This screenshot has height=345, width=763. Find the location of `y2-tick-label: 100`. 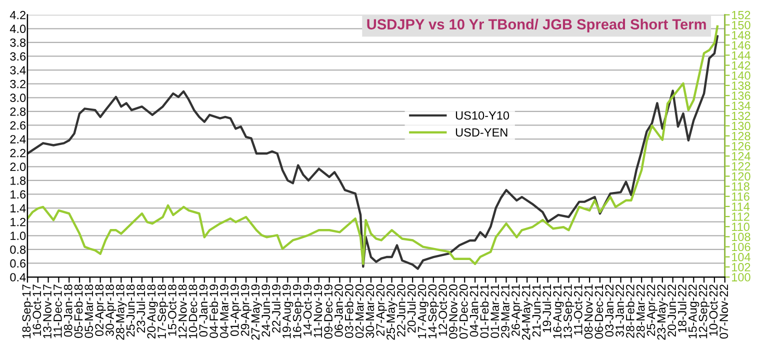

y2-tick-label: 100 is located at coordinates (741, 277).